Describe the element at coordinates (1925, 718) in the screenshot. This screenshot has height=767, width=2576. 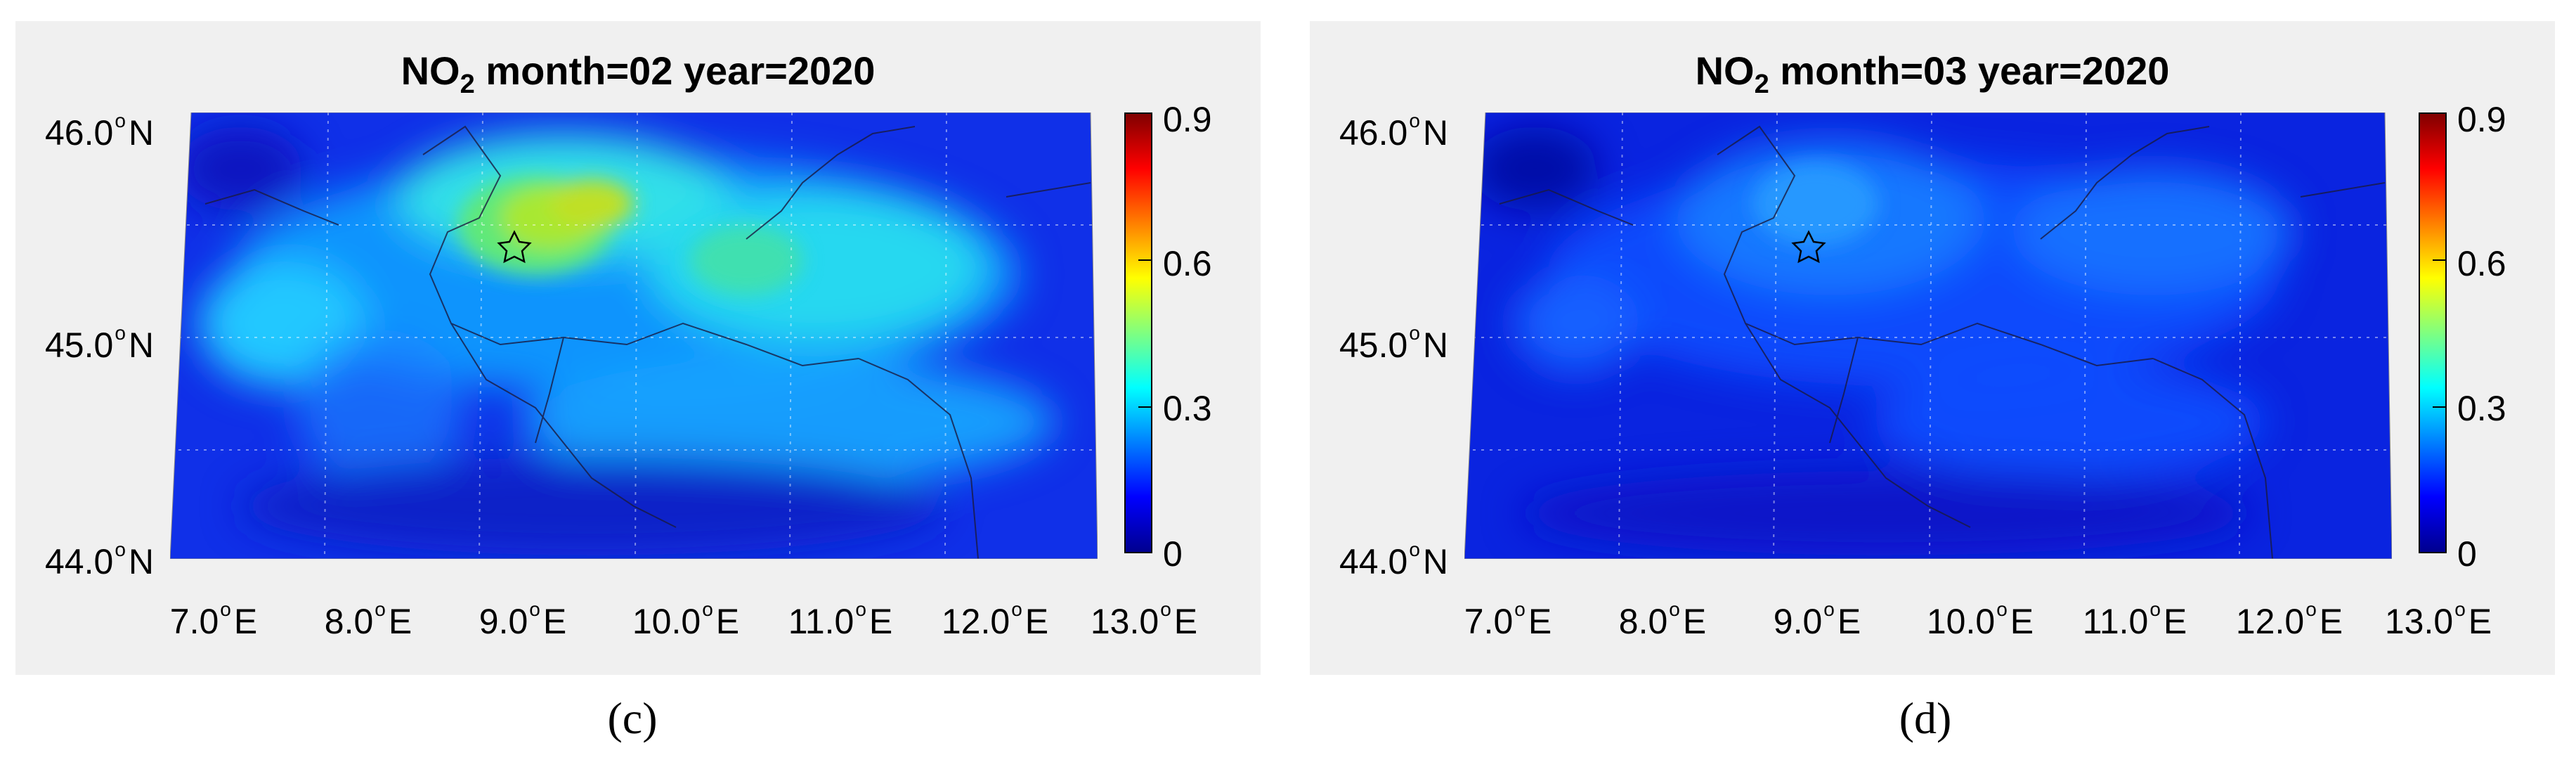
I see `panel-caption-d: (d)` at that location.